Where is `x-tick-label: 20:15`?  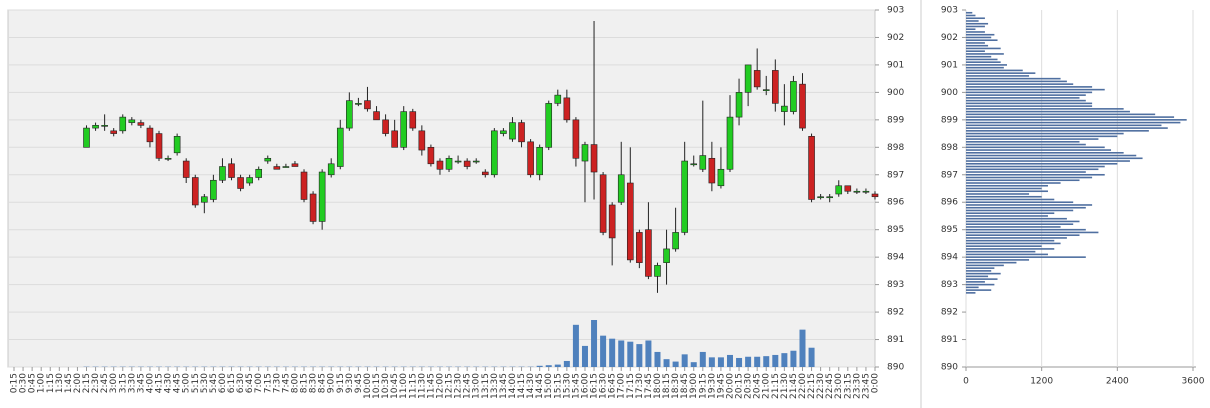 x-tick-label: 20:15 is located at coordinates (740, 386).